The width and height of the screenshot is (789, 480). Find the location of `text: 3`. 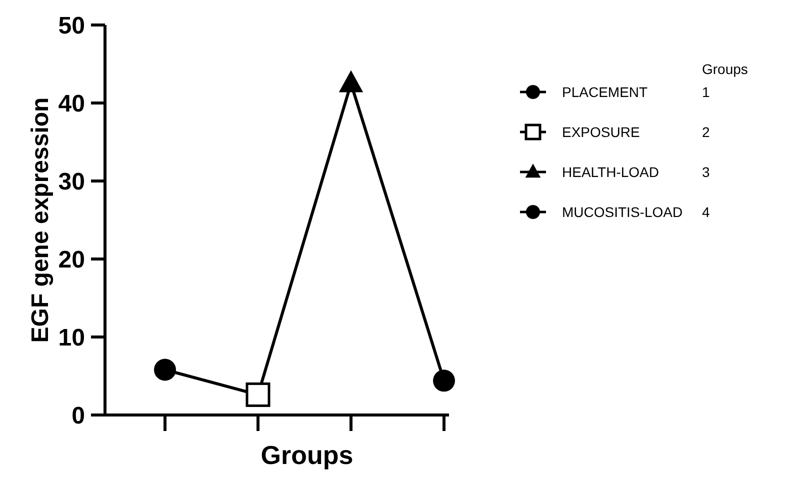

text: 3 is located at coordinates (706, 172).